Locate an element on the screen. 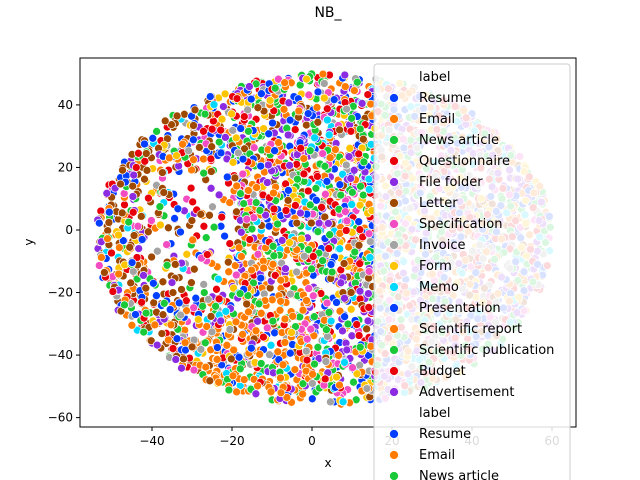 Image resolution: width=640 pixels, height=480 pixels. legend-label: Specification is located at coordinates (460, 224).